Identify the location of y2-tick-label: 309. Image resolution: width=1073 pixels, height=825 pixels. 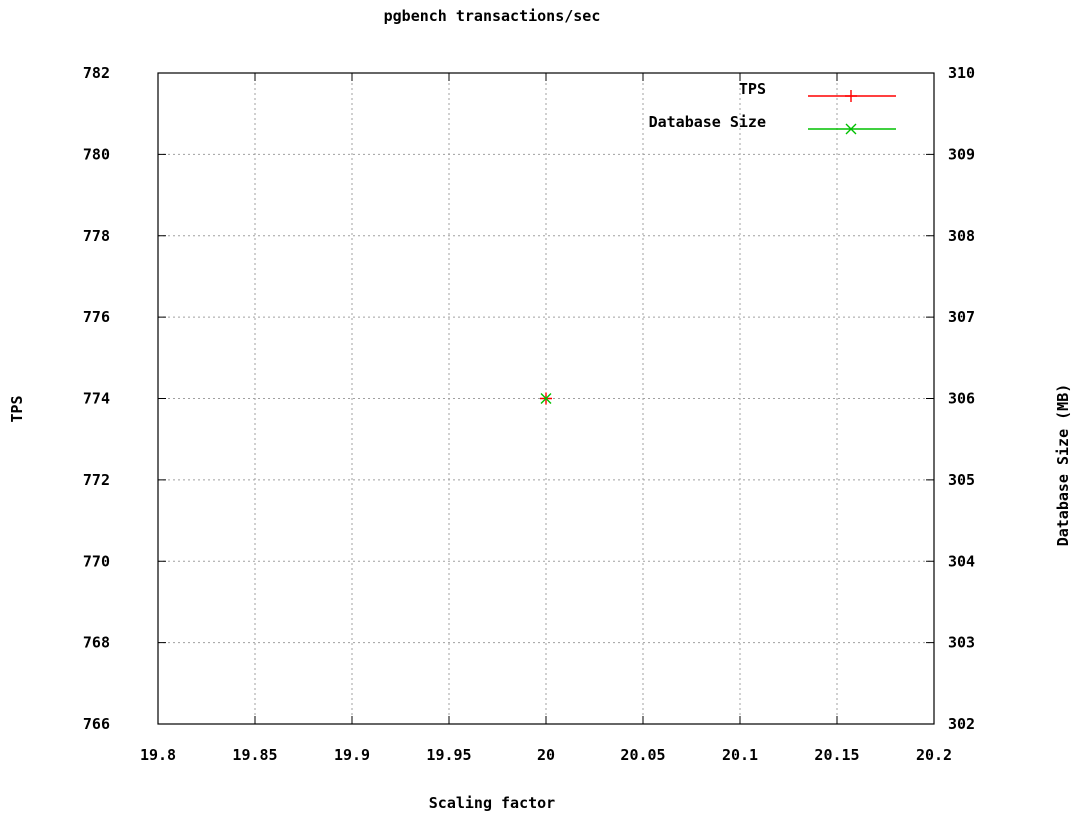
(961, 154).